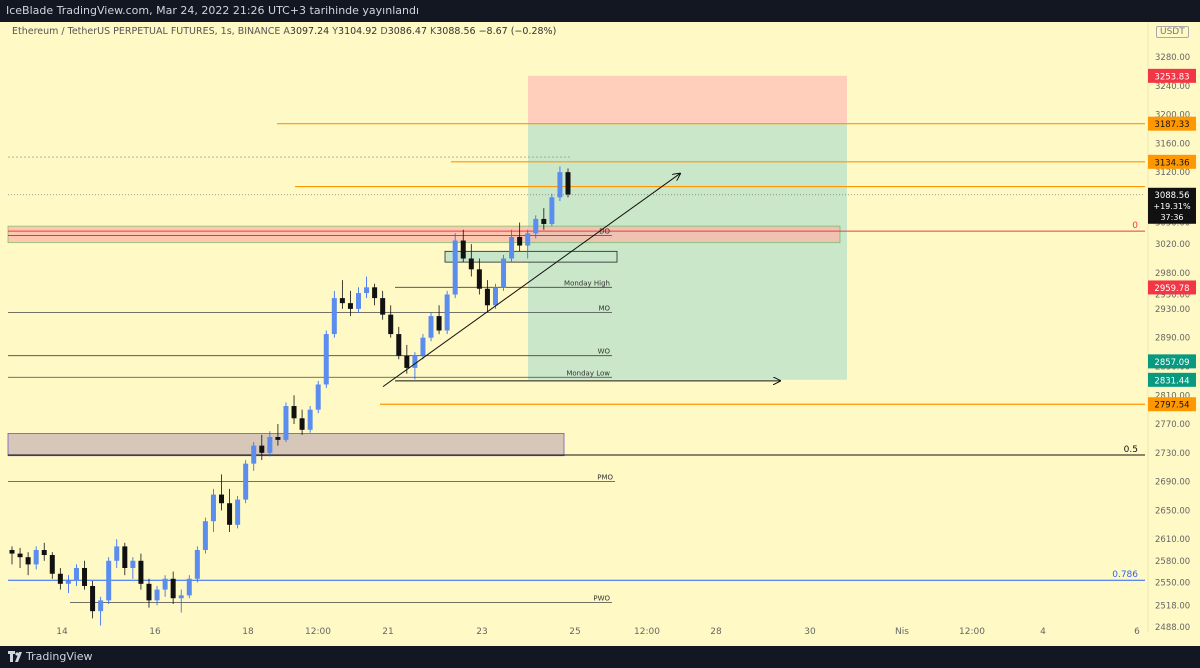 This screenshot has width=1200, height=668. What do you see at coordinates (600, 657) in the screenshot?
I see `footer-bar: TradingView` at bounding box center [600, 657].